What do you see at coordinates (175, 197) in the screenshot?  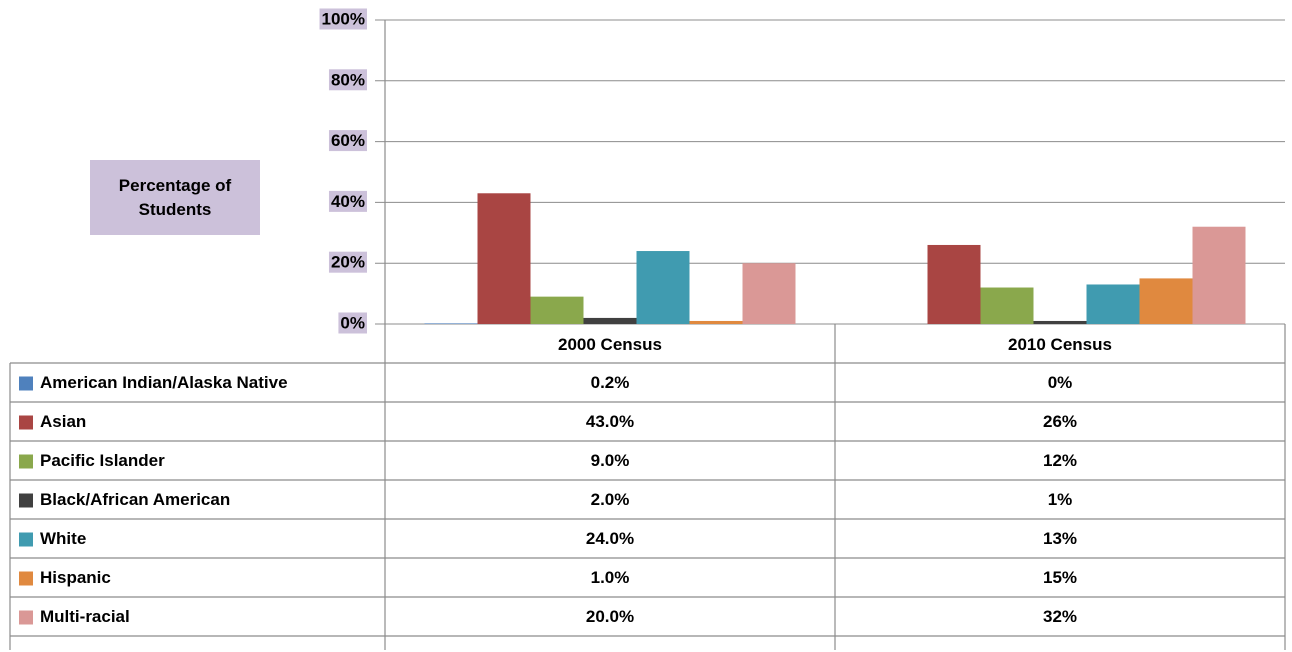 I see `y-axis-title: Percentage of Students` at bounding box center [175, 197].